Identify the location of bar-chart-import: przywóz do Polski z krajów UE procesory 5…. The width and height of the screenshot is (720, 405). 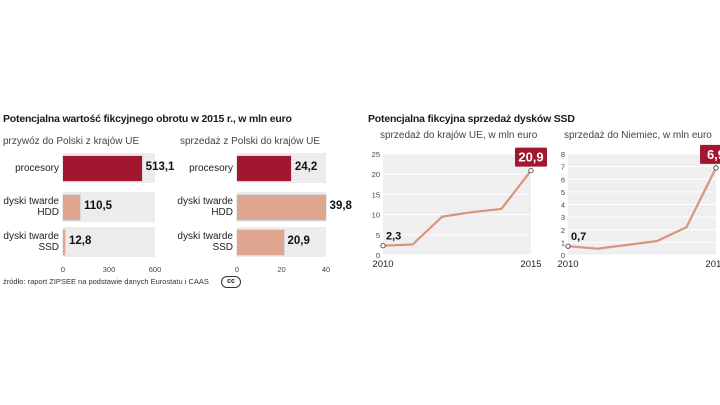
(92, 202).